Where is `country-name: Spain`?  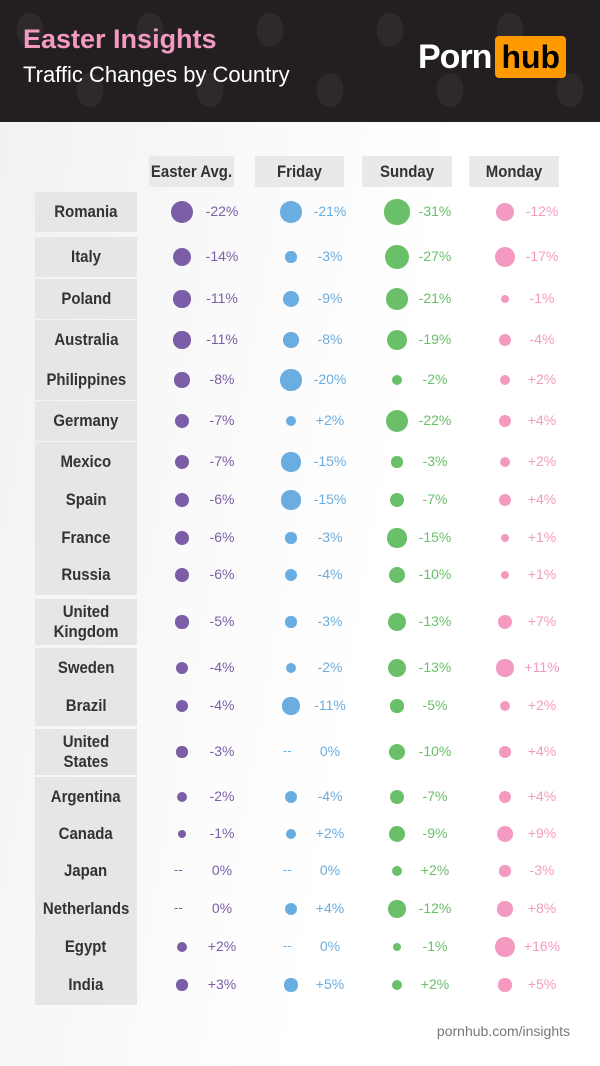
country-name: Spain is located at coordinates (86, 499).